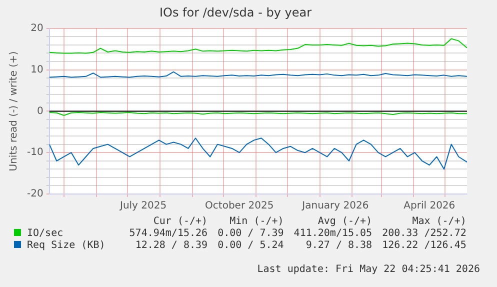 Image resolution: width=497 pixels, height=287 pixels. Describe the element at coordinates (335, 206) in the screenshot. I see `x-tick-label: January 2026` at that location.